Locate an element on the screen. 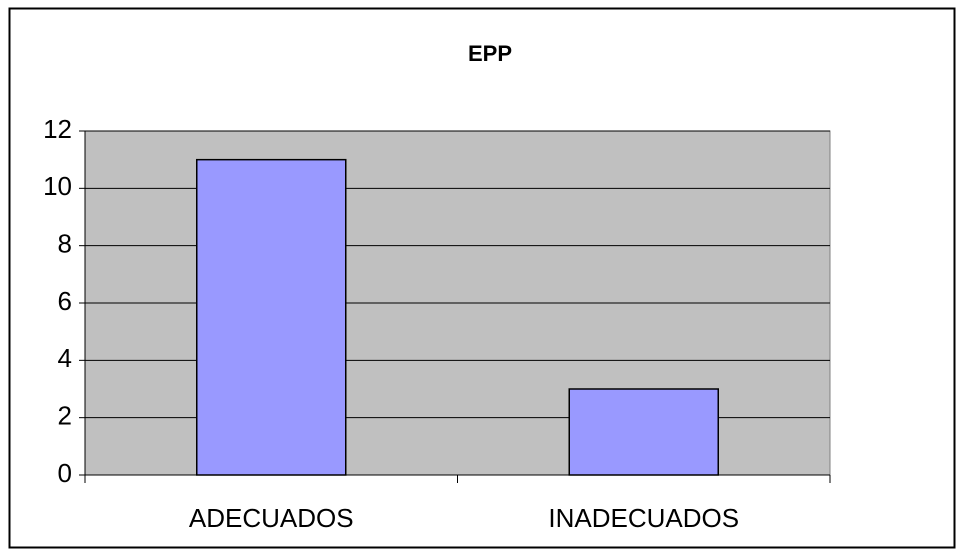 The width and height of the screenshot is (963, 554). x-tick-label: ADECUADOS is located at coordinates (271, 518).